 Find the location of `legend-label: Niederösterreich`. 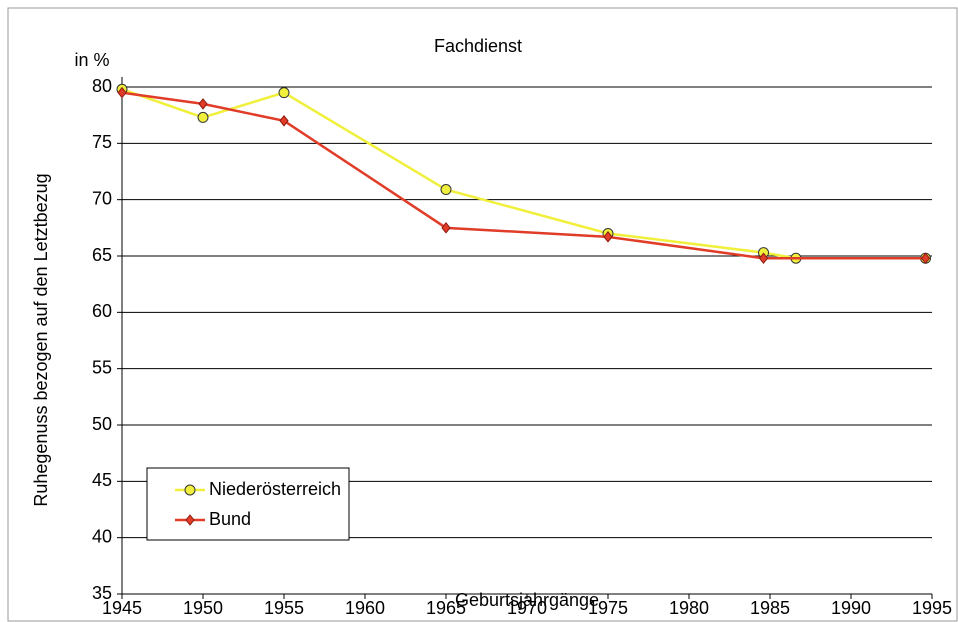

legend-label: Niederösterreich is located at coordinates (275, 489).